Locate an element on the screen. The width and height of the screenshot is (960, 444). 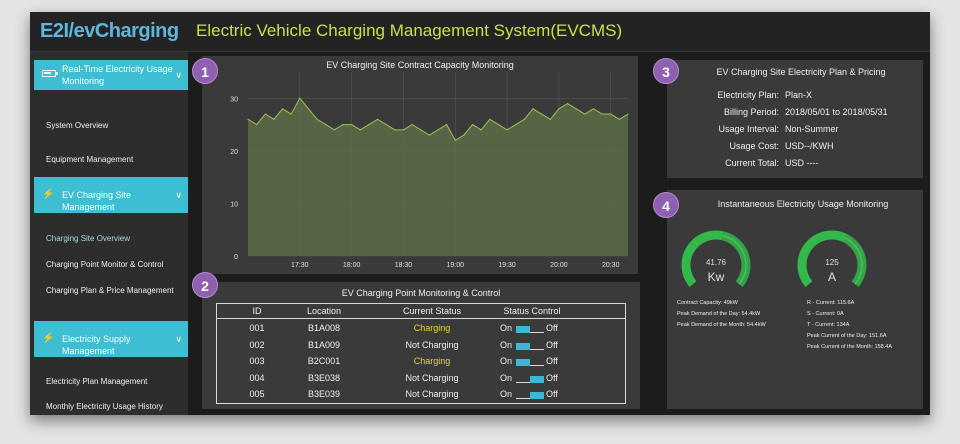
y-tick-label: 30 is located at coordinates (234, 99).